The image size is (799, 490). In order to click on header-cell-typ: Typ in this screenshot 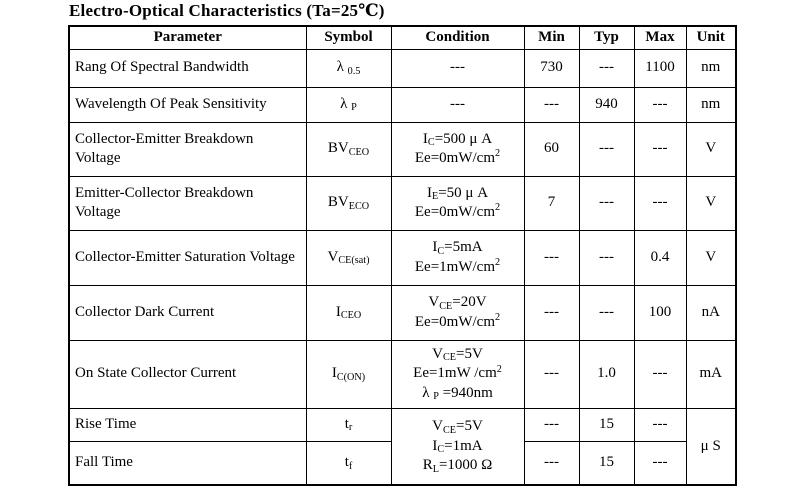, I will do `click(606, 37)`.